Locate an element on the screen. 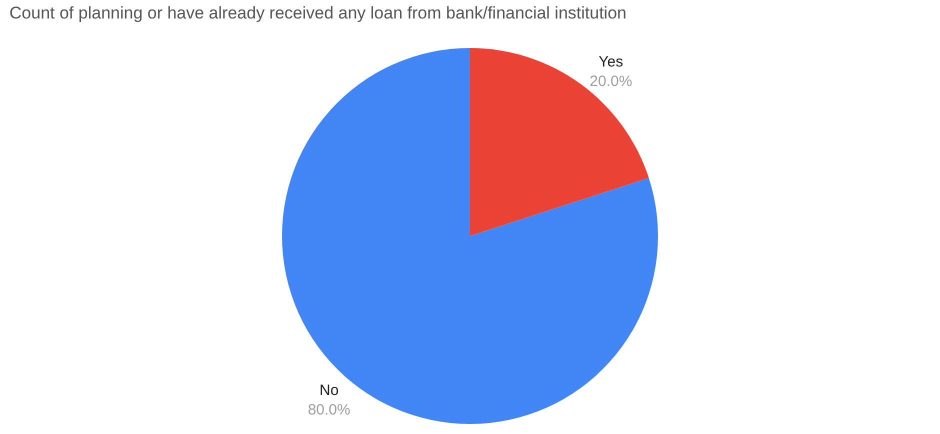  slice-label: No is located at coordinates (329, 390).